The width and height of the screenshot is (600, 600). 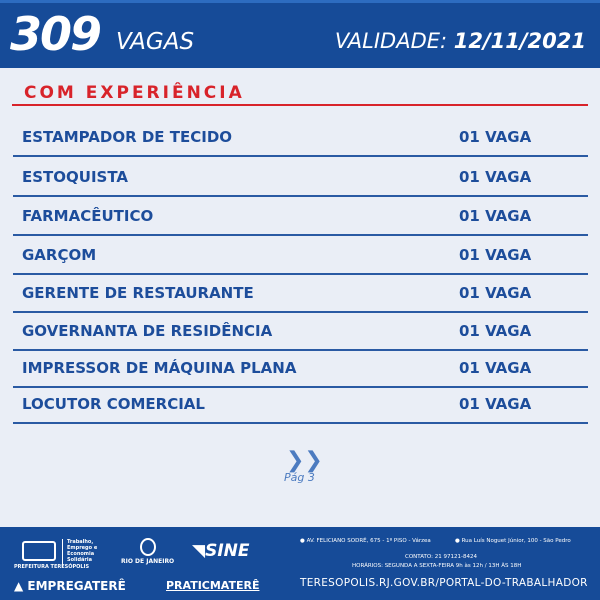 What do you see at coordinates (76, 586) in the screenshot?
I see `empregatere-label: EMPREGATERÊ` at bounding box center [76, 586].